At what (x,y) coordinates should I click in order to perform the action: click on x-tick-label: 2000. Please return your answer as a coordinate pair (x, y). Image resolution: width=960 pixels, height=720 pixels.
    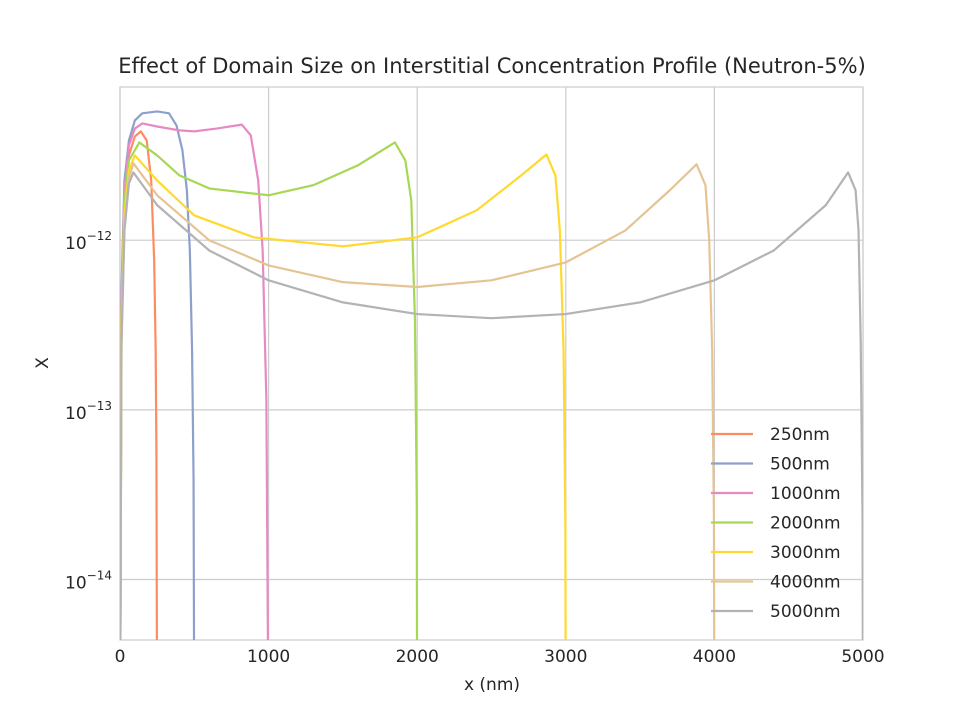
    Looking at the image, I should click on (417, 657).